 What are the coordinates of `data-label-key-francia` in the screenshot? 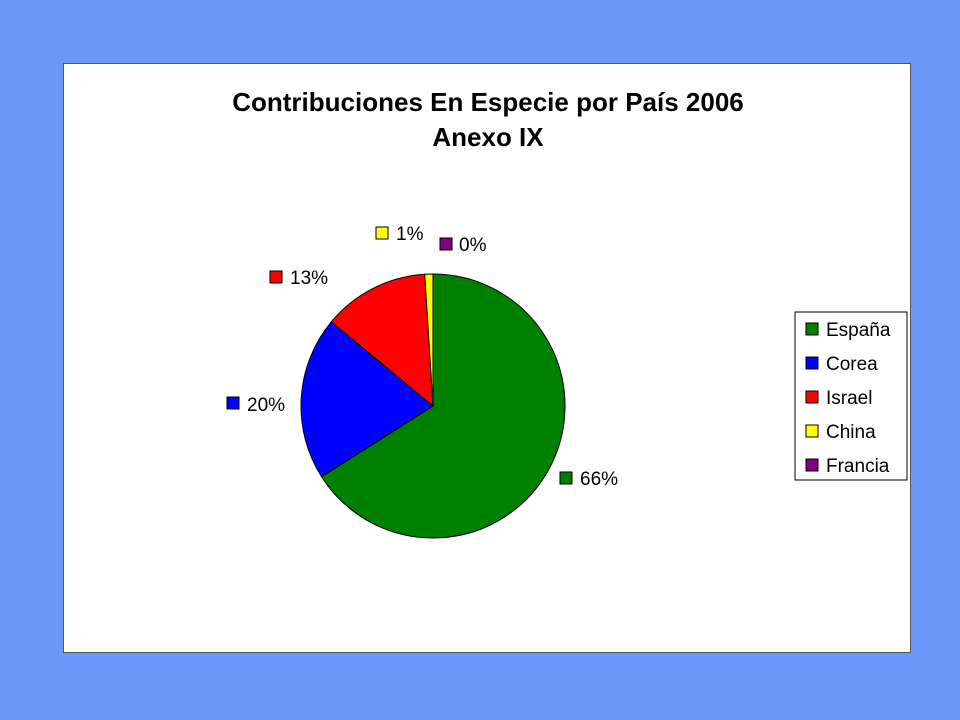 It's located at (446, 244).